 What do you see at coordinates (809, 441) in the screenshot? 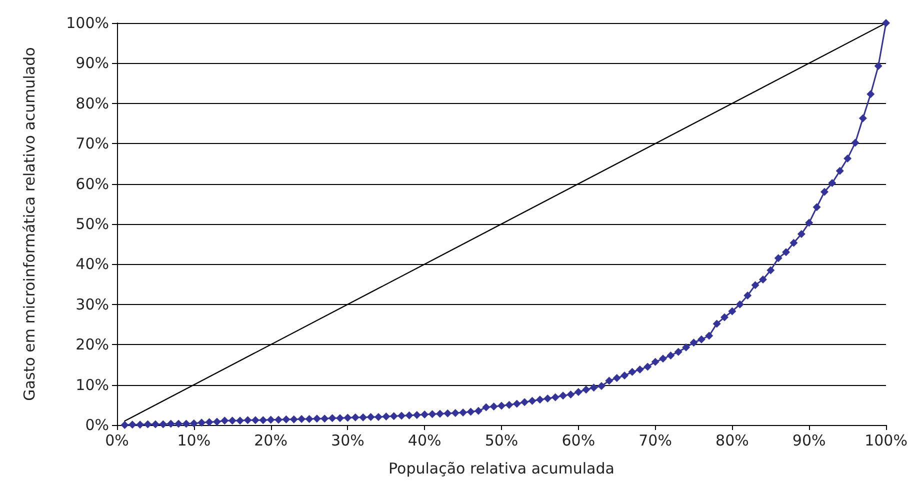
I see `x-tick-label: 90%` at bounding box center [809, 441].